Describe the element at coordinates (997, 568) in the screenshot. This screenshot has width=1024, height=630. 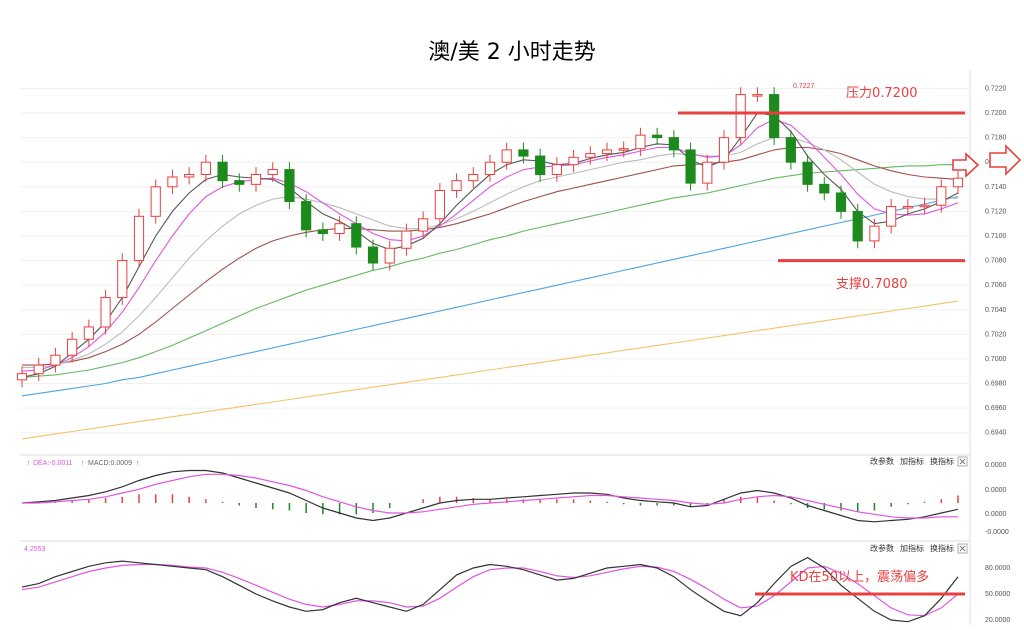
I see `kd-tick-label: 80.0000` at that location.